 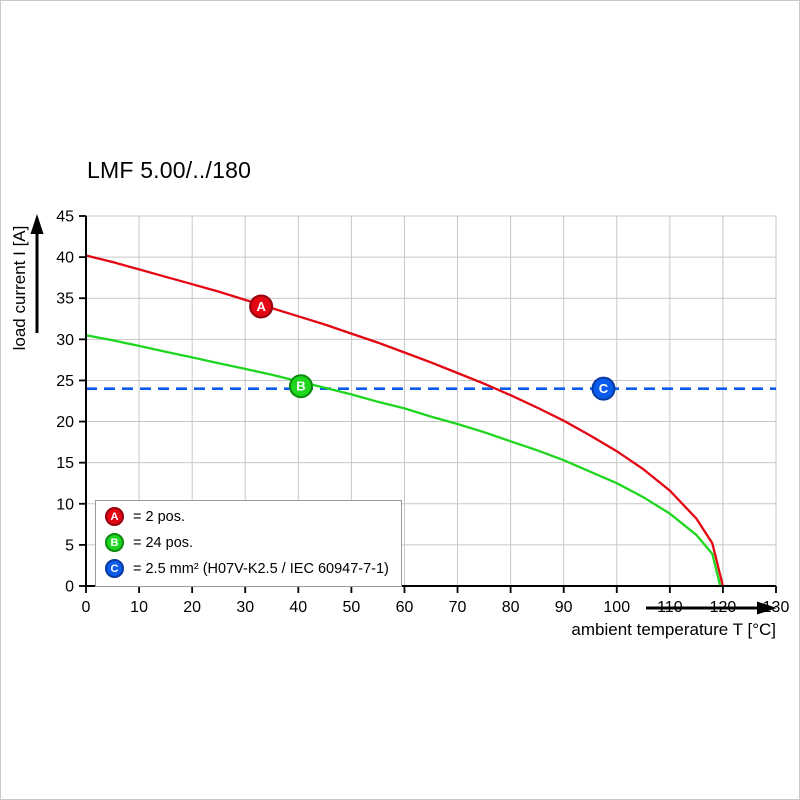 I want to click on legend-item-c: C = 2.5 mm² (H07V-K2.5 / IEC 60947-7-1), so click(x=247, y=568).